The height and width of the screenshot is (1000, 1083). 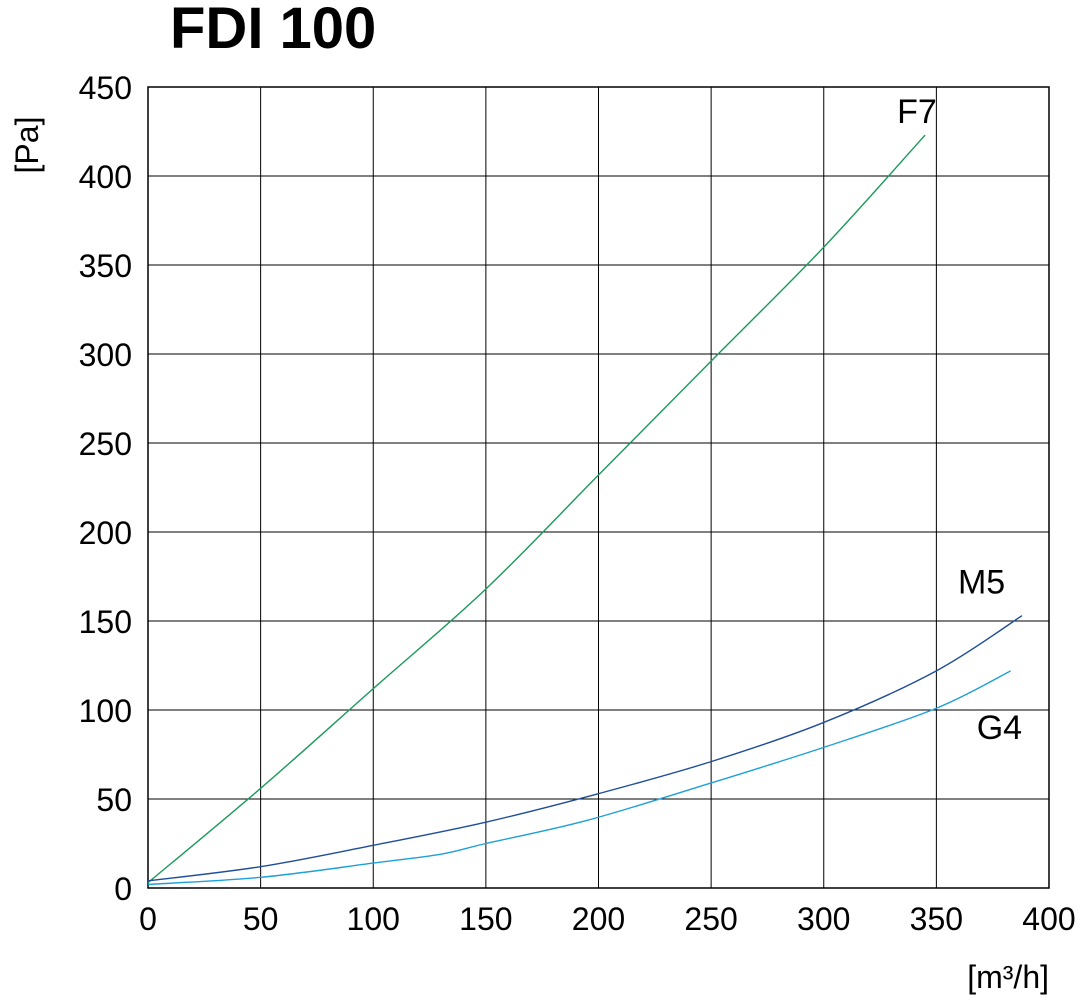 I want to click on x-tick-label: 100, so click(x=373, y=919).